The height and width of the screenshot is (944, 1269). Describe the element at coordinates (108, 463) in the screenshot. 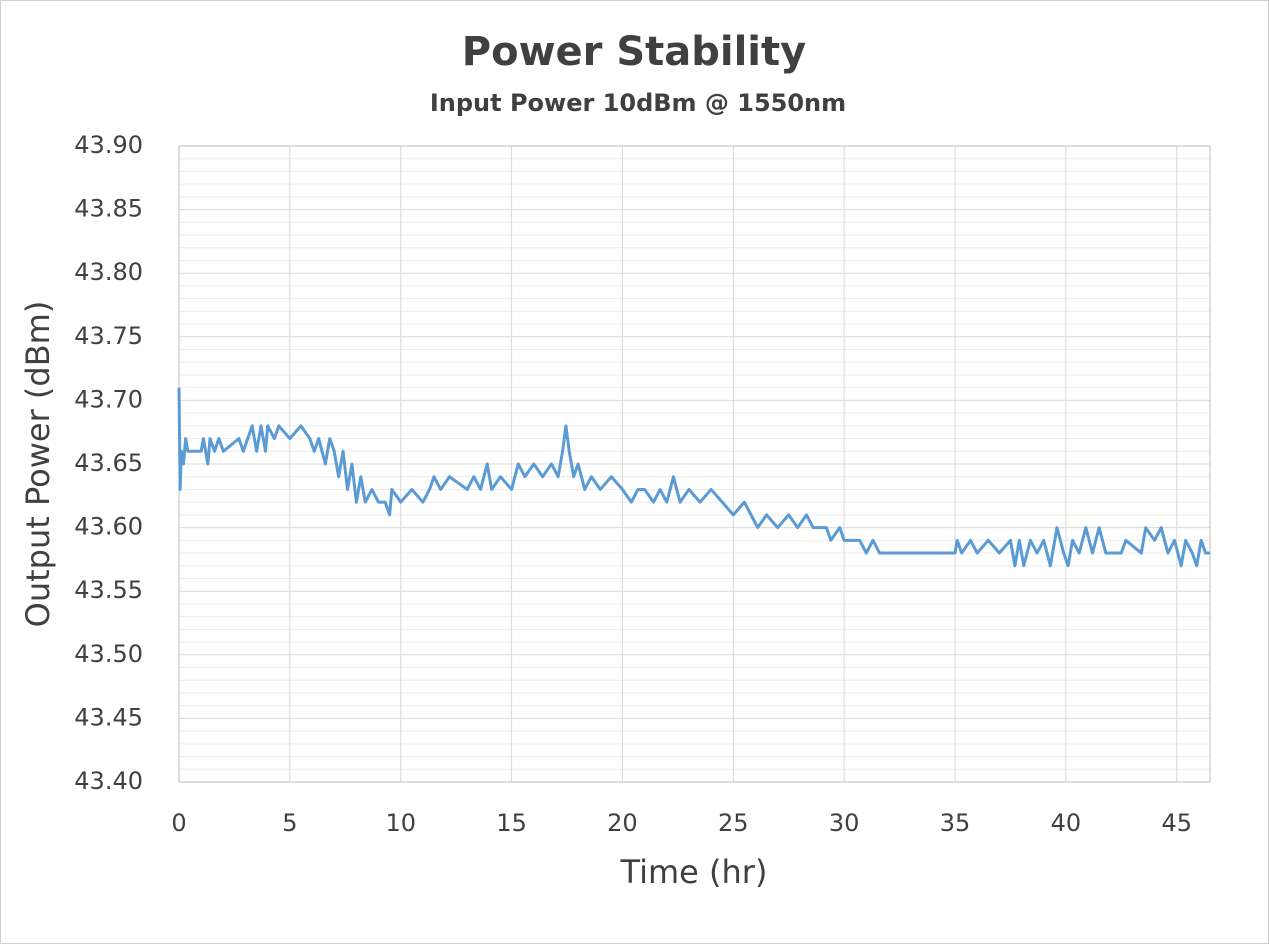

I see `y-tick-label: 43.65` at that location.